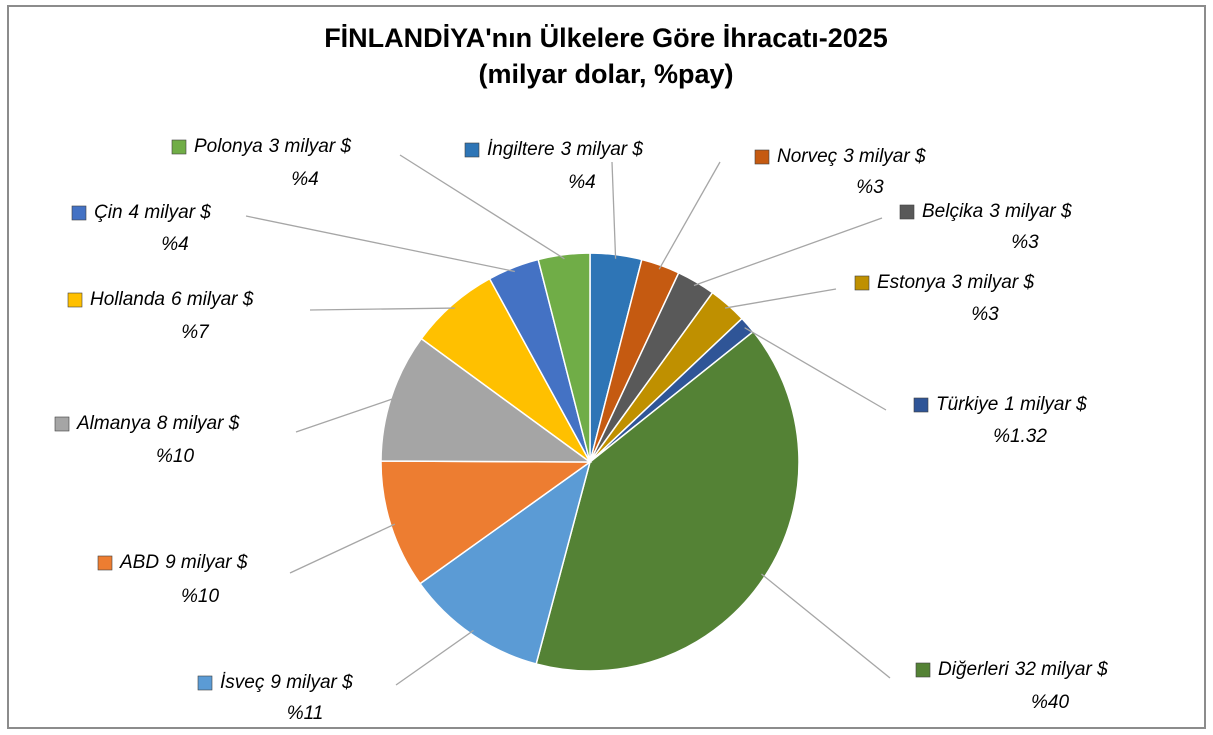 The width and height of the screenshot is (1213, 735). I want to click on percent-label: %7, so click(195, 332).